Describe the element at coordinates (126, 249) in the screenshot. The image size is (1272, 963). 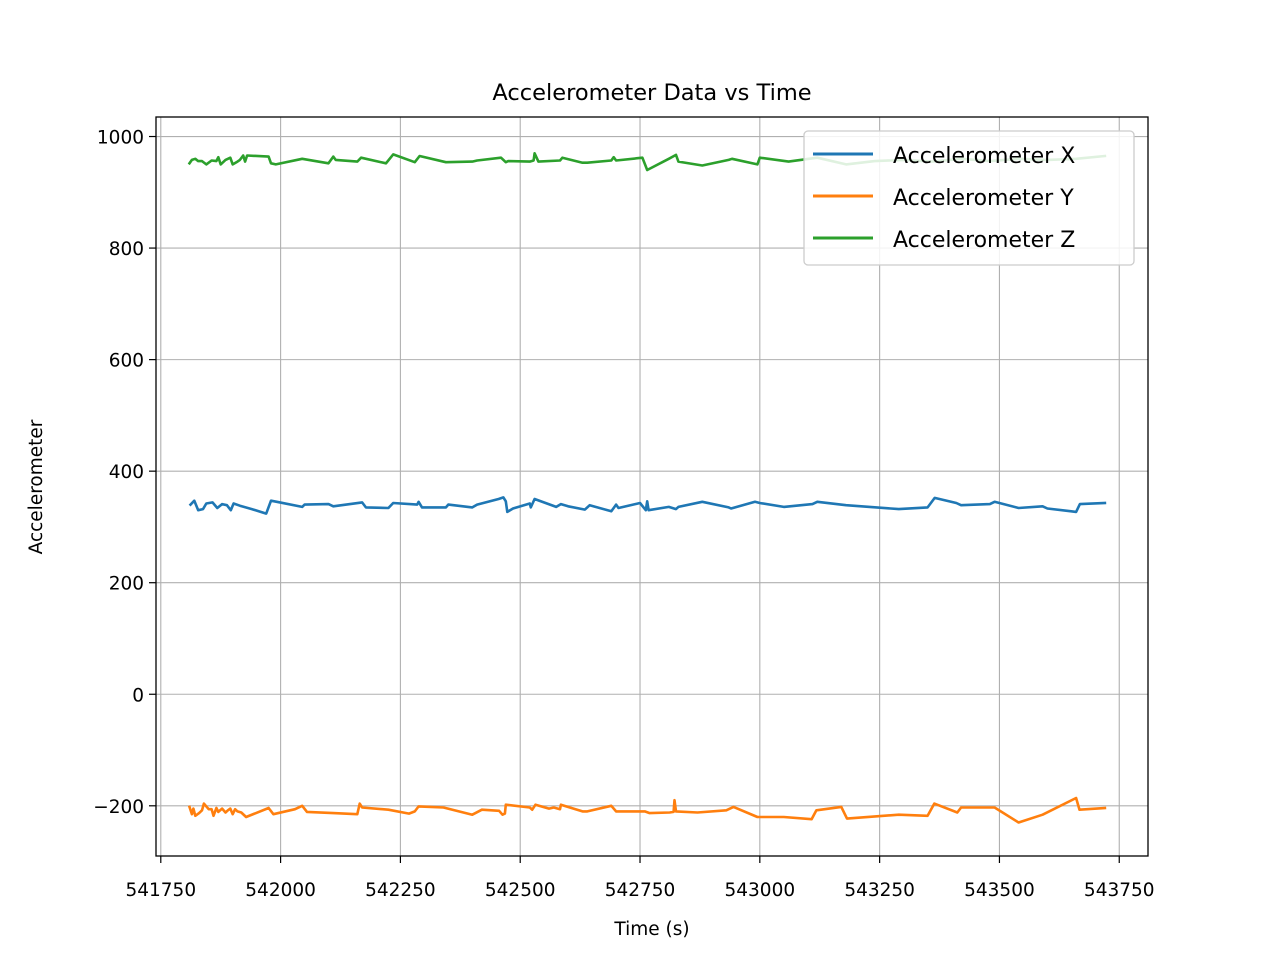
I see `y-tick-label: 800` at that location.